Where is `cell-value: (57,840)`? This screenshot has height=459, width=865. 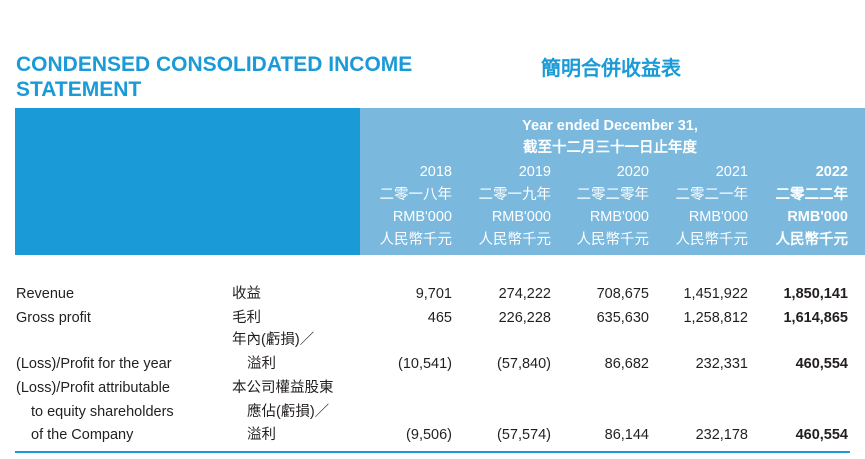 cell-value: (57,840) is located at coordinates (523, 363).